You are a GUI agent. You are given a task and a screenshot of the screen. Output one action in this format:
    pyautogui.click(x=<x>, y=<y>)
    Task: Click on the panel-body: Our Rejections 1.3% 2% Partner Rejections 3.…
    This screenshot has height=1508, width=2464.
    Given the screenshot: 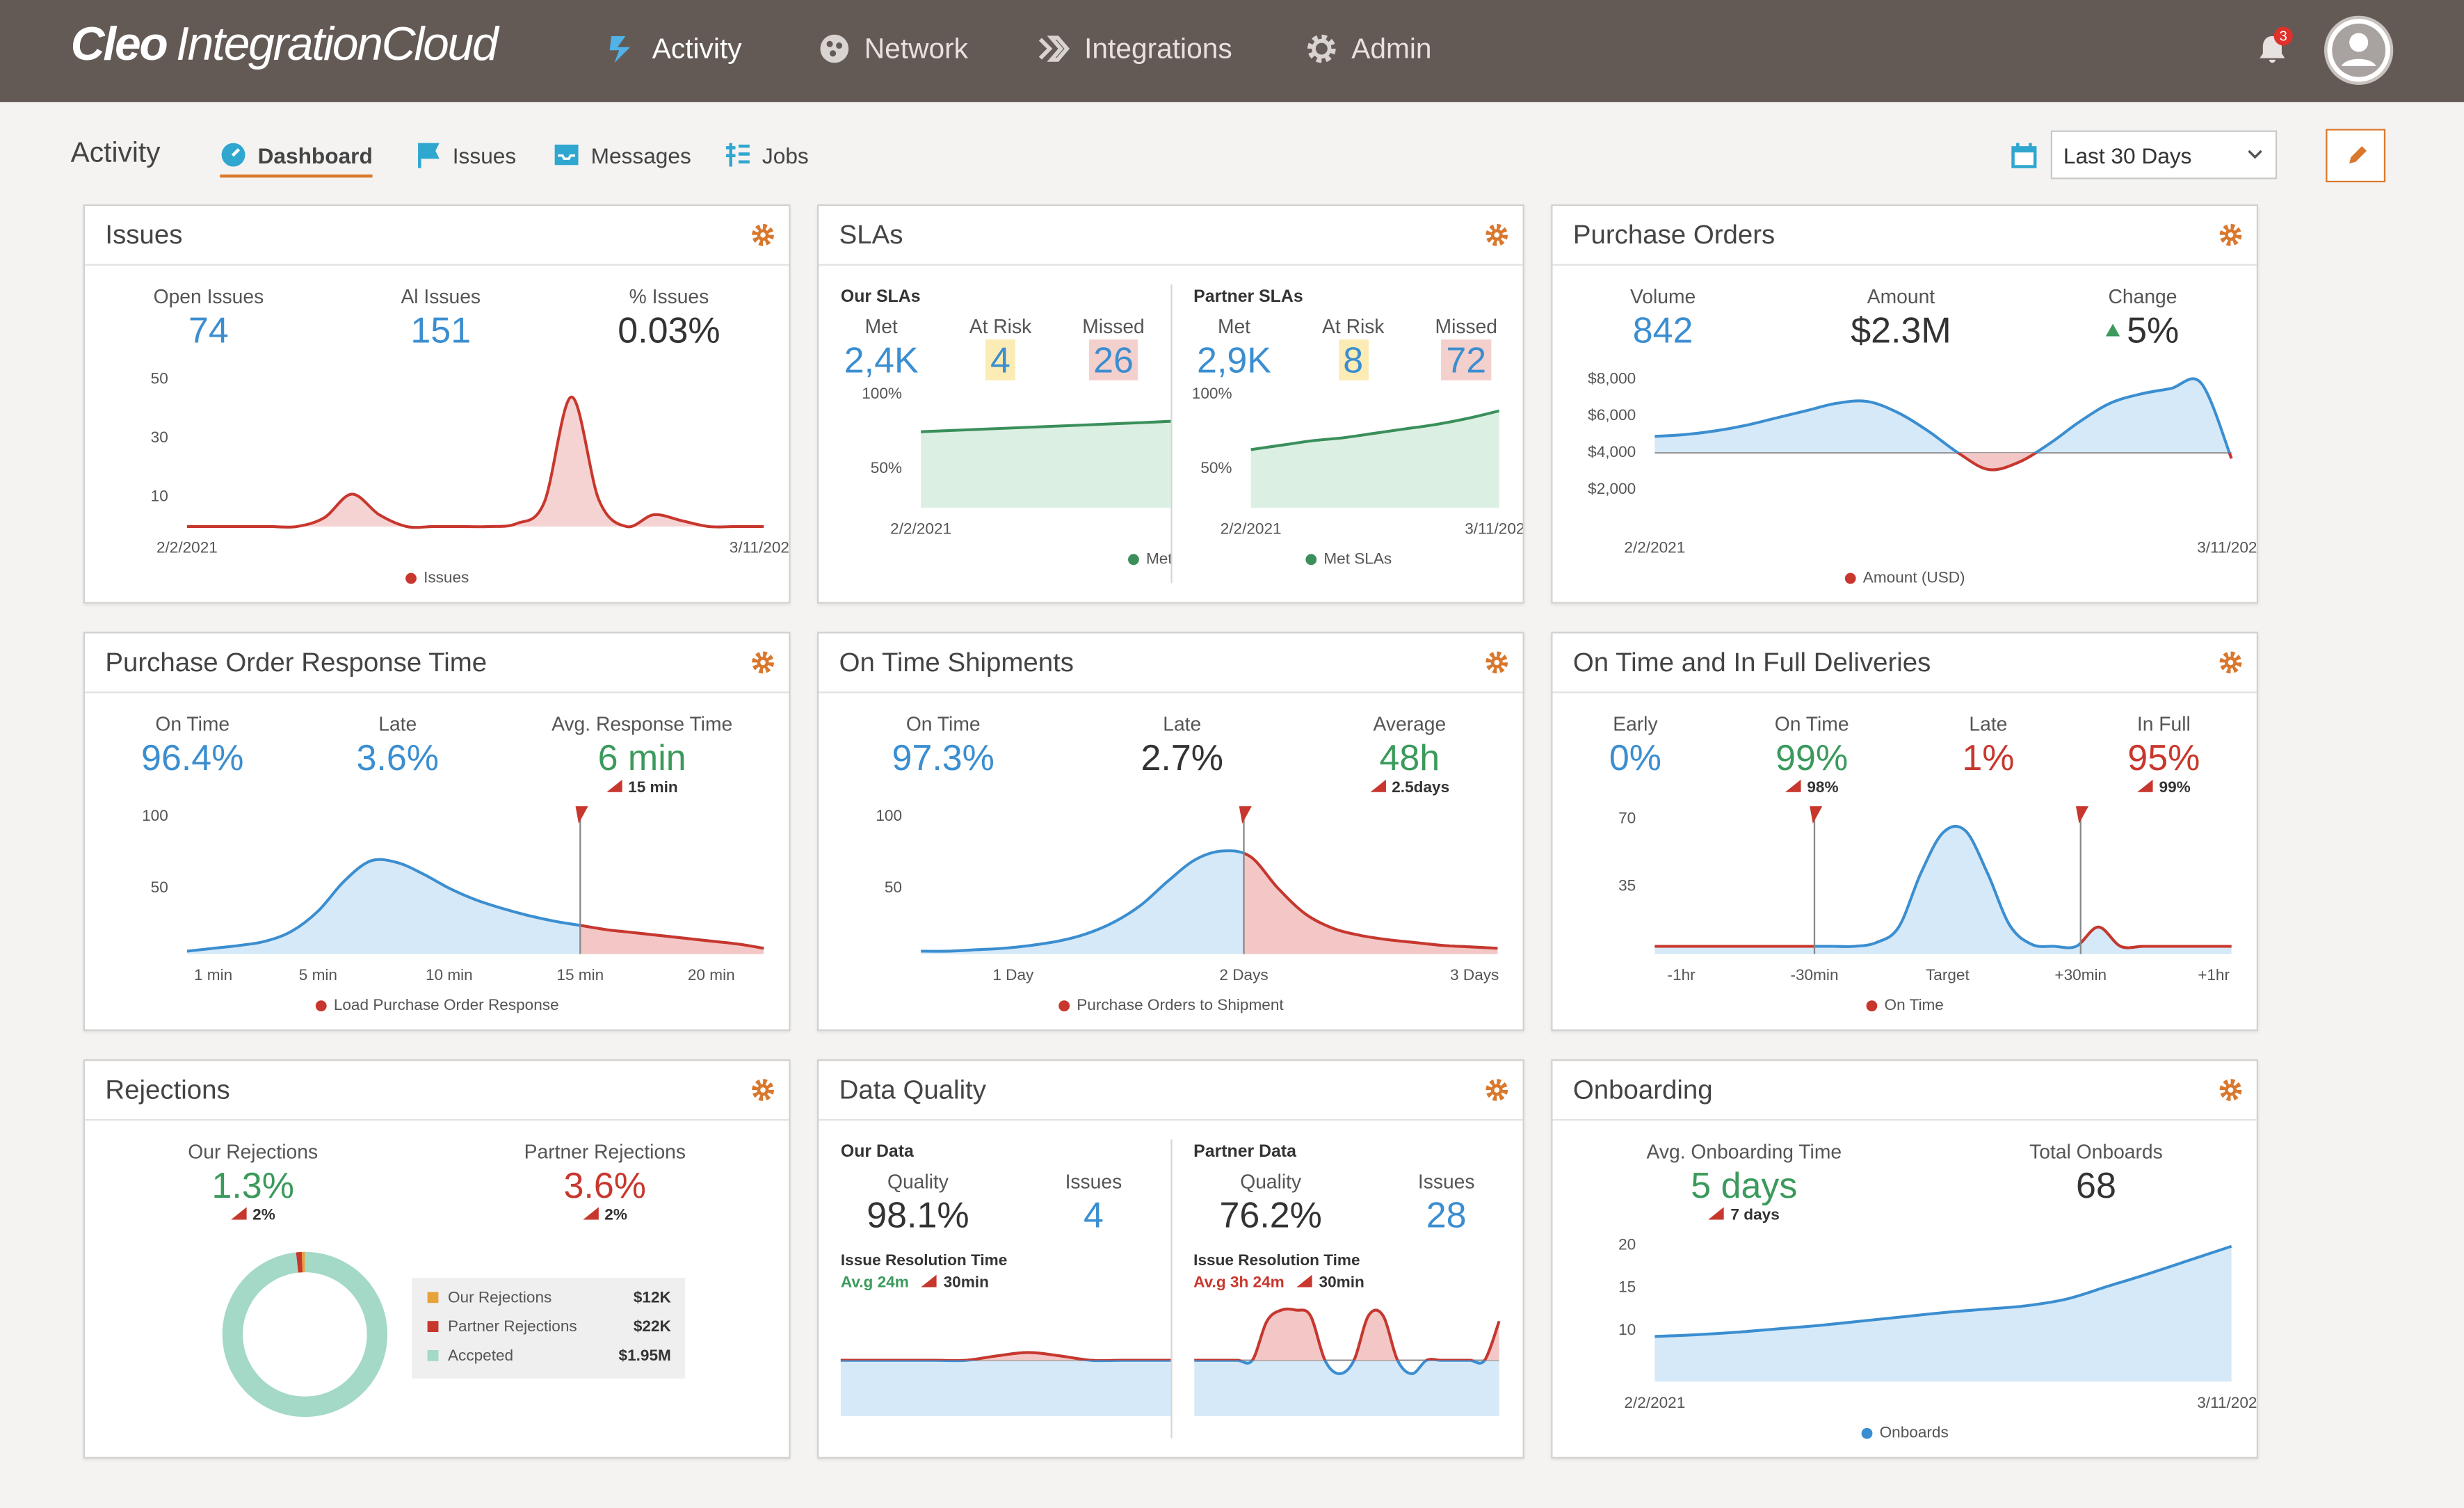 What is the action you would take?
    pyautogui.click(x=437, y=1289)
    